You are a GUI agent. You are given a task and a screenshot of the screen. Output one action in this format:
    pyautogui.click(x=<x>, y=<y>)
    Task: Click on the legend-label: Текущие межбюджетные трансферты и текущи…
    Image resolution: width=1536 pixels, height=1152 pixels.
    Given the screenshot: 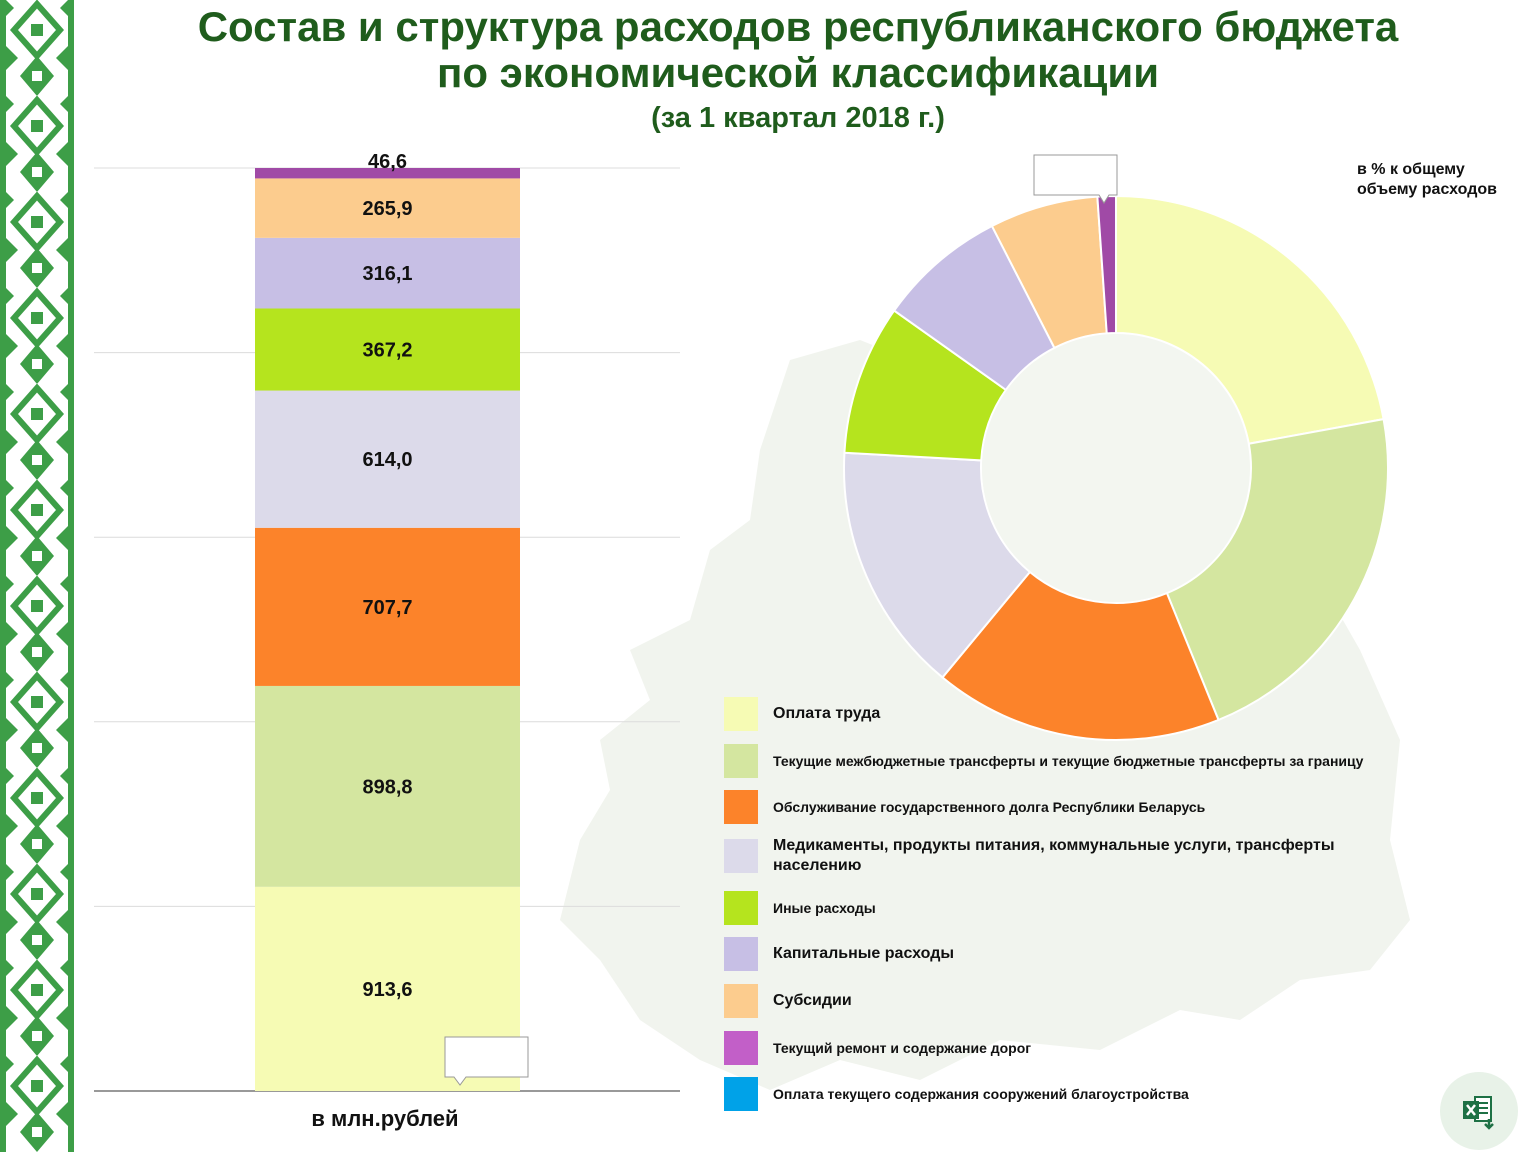 What is the action you would take?
    pyautogui.click(x=1068, y=761)
    